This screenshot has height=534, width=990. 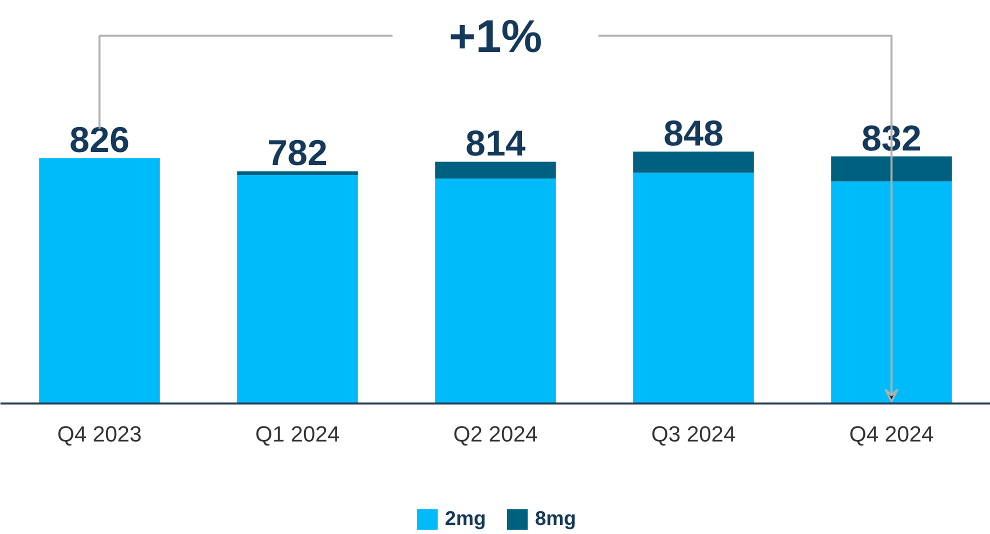 I want to click on legend-label: 8mg, so click(x=555, y=519).